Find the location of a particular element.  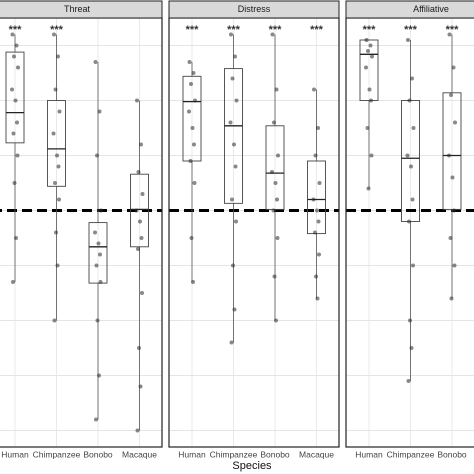

x-tick-label: Human is located at coordinates (15, 454).